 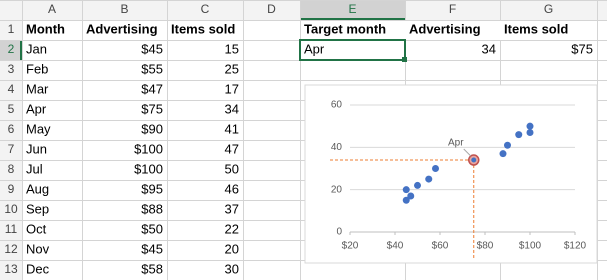 What do you see at coordinates (339, 232) in the screenshot?
I see `y-tick-label: 0` at bounding box center [339, 232].